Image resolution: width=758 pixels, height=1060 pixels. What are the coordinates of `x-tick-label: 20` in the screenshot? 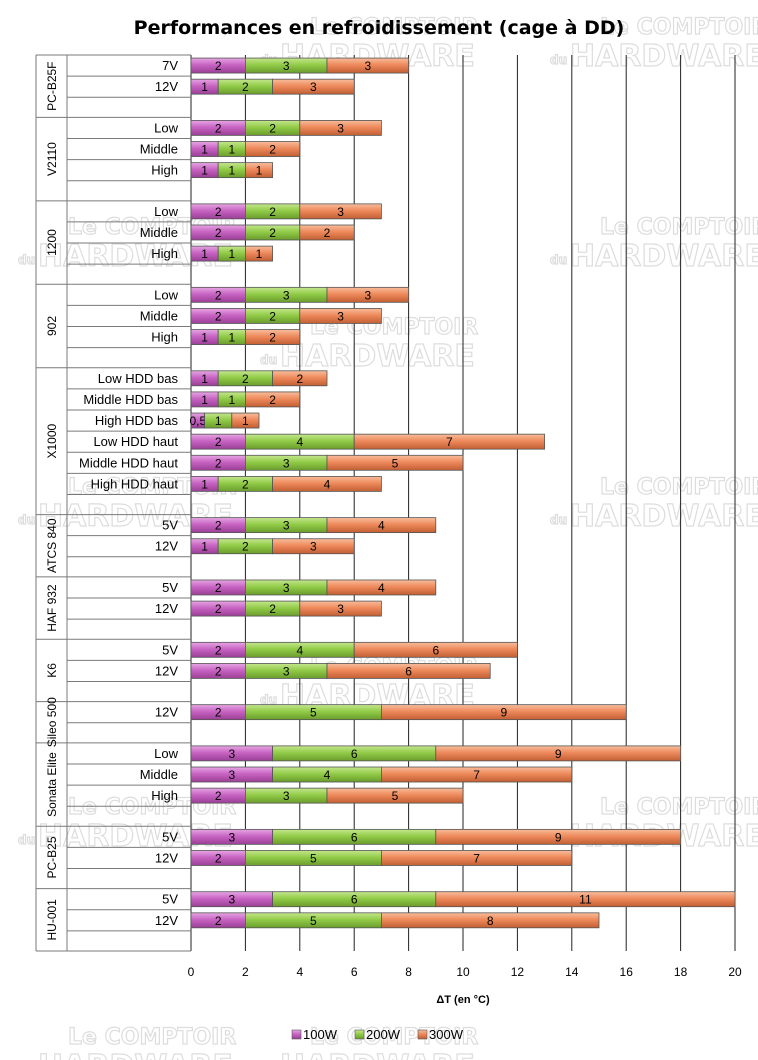 It's located at (735, 972).